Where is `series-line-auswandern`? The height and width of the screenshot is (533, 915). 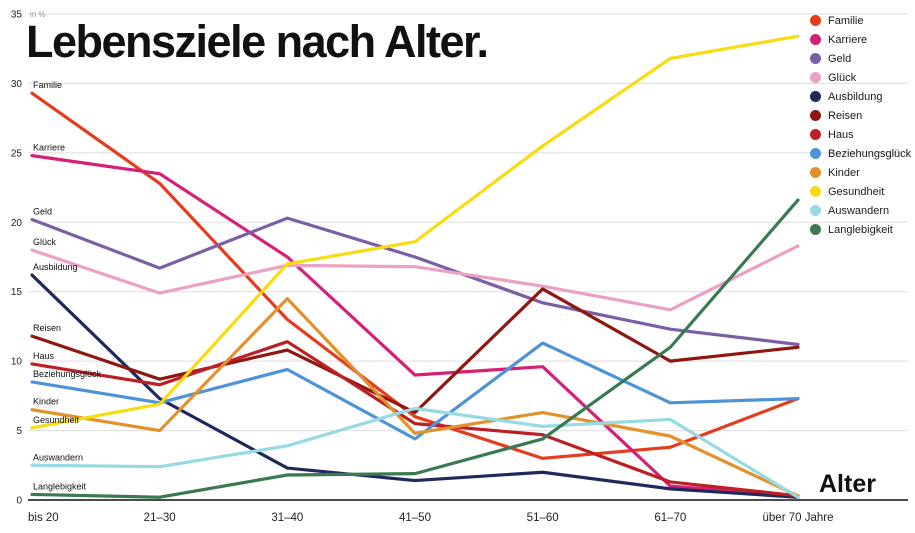 series-line-auswandern is located at coordinates (415, 452).